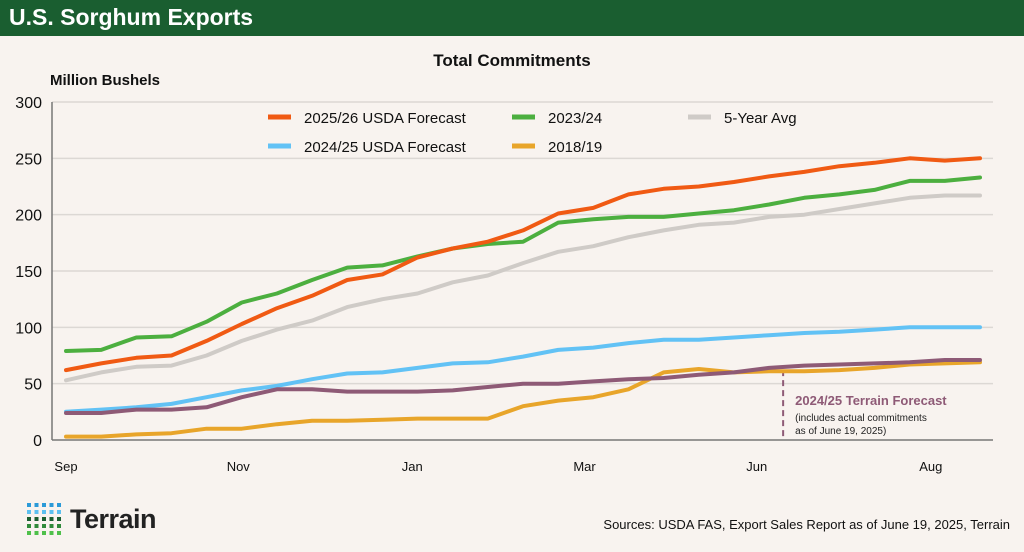 This screenshot has width=1024, height=552. Describe the element at coordinates (105, 80) in the screenshot. I see `y-axis-label: Million Bushels` at that location.